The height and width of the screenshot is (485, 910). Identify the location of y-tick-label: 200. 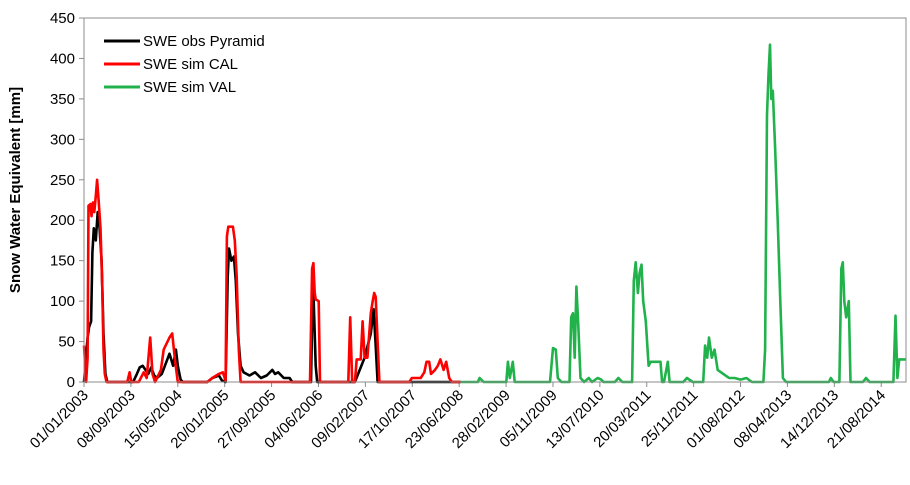
(62, 220).